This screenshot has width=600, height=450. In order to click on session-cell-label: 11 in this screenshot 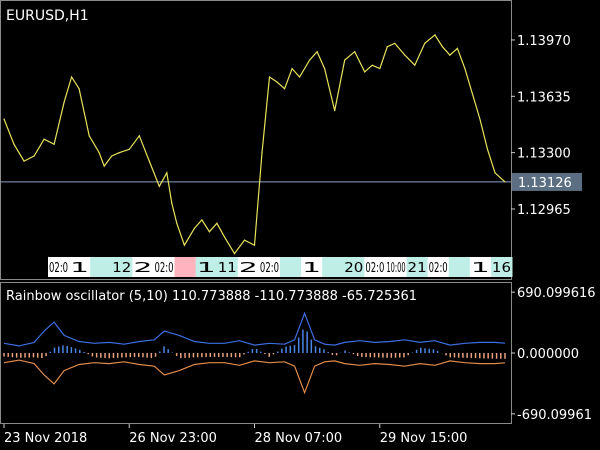, I will do `click(227, 268)`.